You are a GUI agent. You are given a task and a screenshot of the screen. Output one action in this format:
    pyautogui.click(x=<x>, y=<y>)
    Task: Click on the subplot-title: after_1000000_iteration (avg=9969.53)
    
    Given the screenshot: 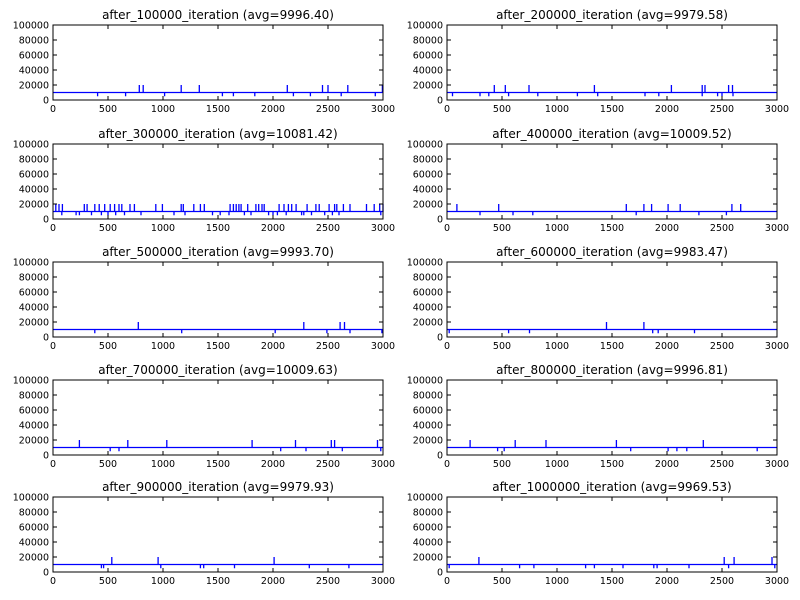 What is the action you would take?
    pyautogui.click(x=611, y=487)
    